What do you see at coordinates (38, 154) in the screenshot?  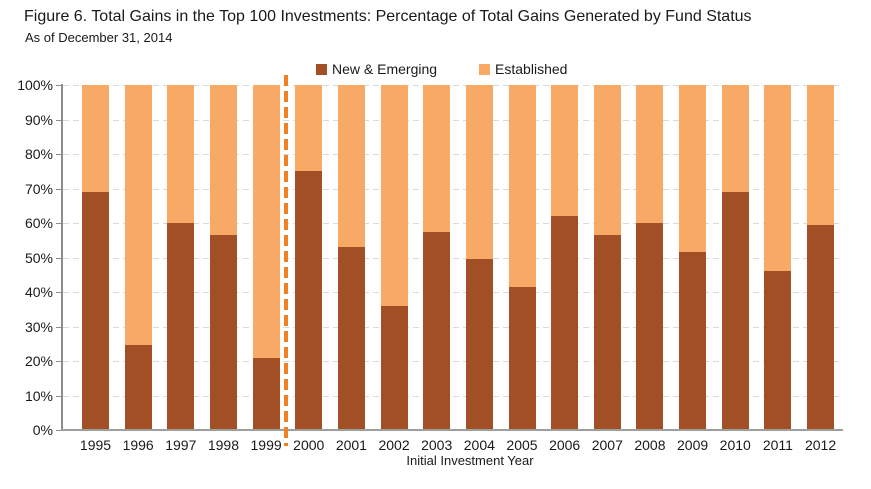 I see `y-tick-label-80: 80%` at bounding box center [38, 154].